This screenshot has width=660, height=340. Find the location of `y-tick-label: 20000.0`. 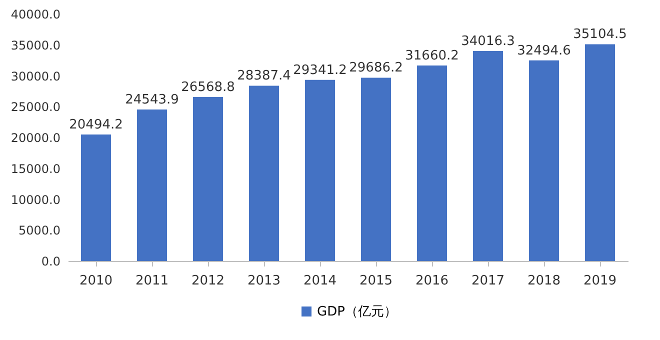

y-tick-label: 20000.0 is located at coordinates (35, 138).